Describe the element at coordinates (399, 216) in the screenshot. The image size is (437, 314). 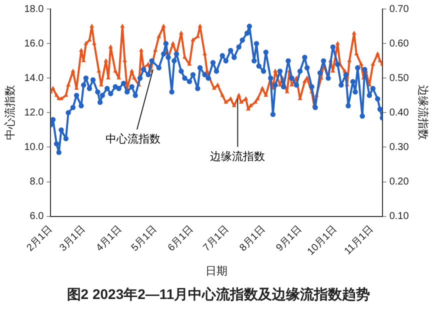
I see `y2-tick-label: 0.10` at that location.